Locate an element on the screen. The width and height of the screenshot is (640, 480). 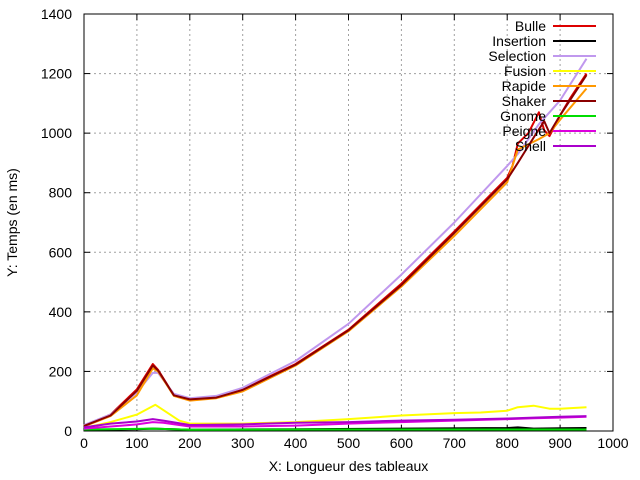
legend-label: Rapide is located at coordinates (524, 86).